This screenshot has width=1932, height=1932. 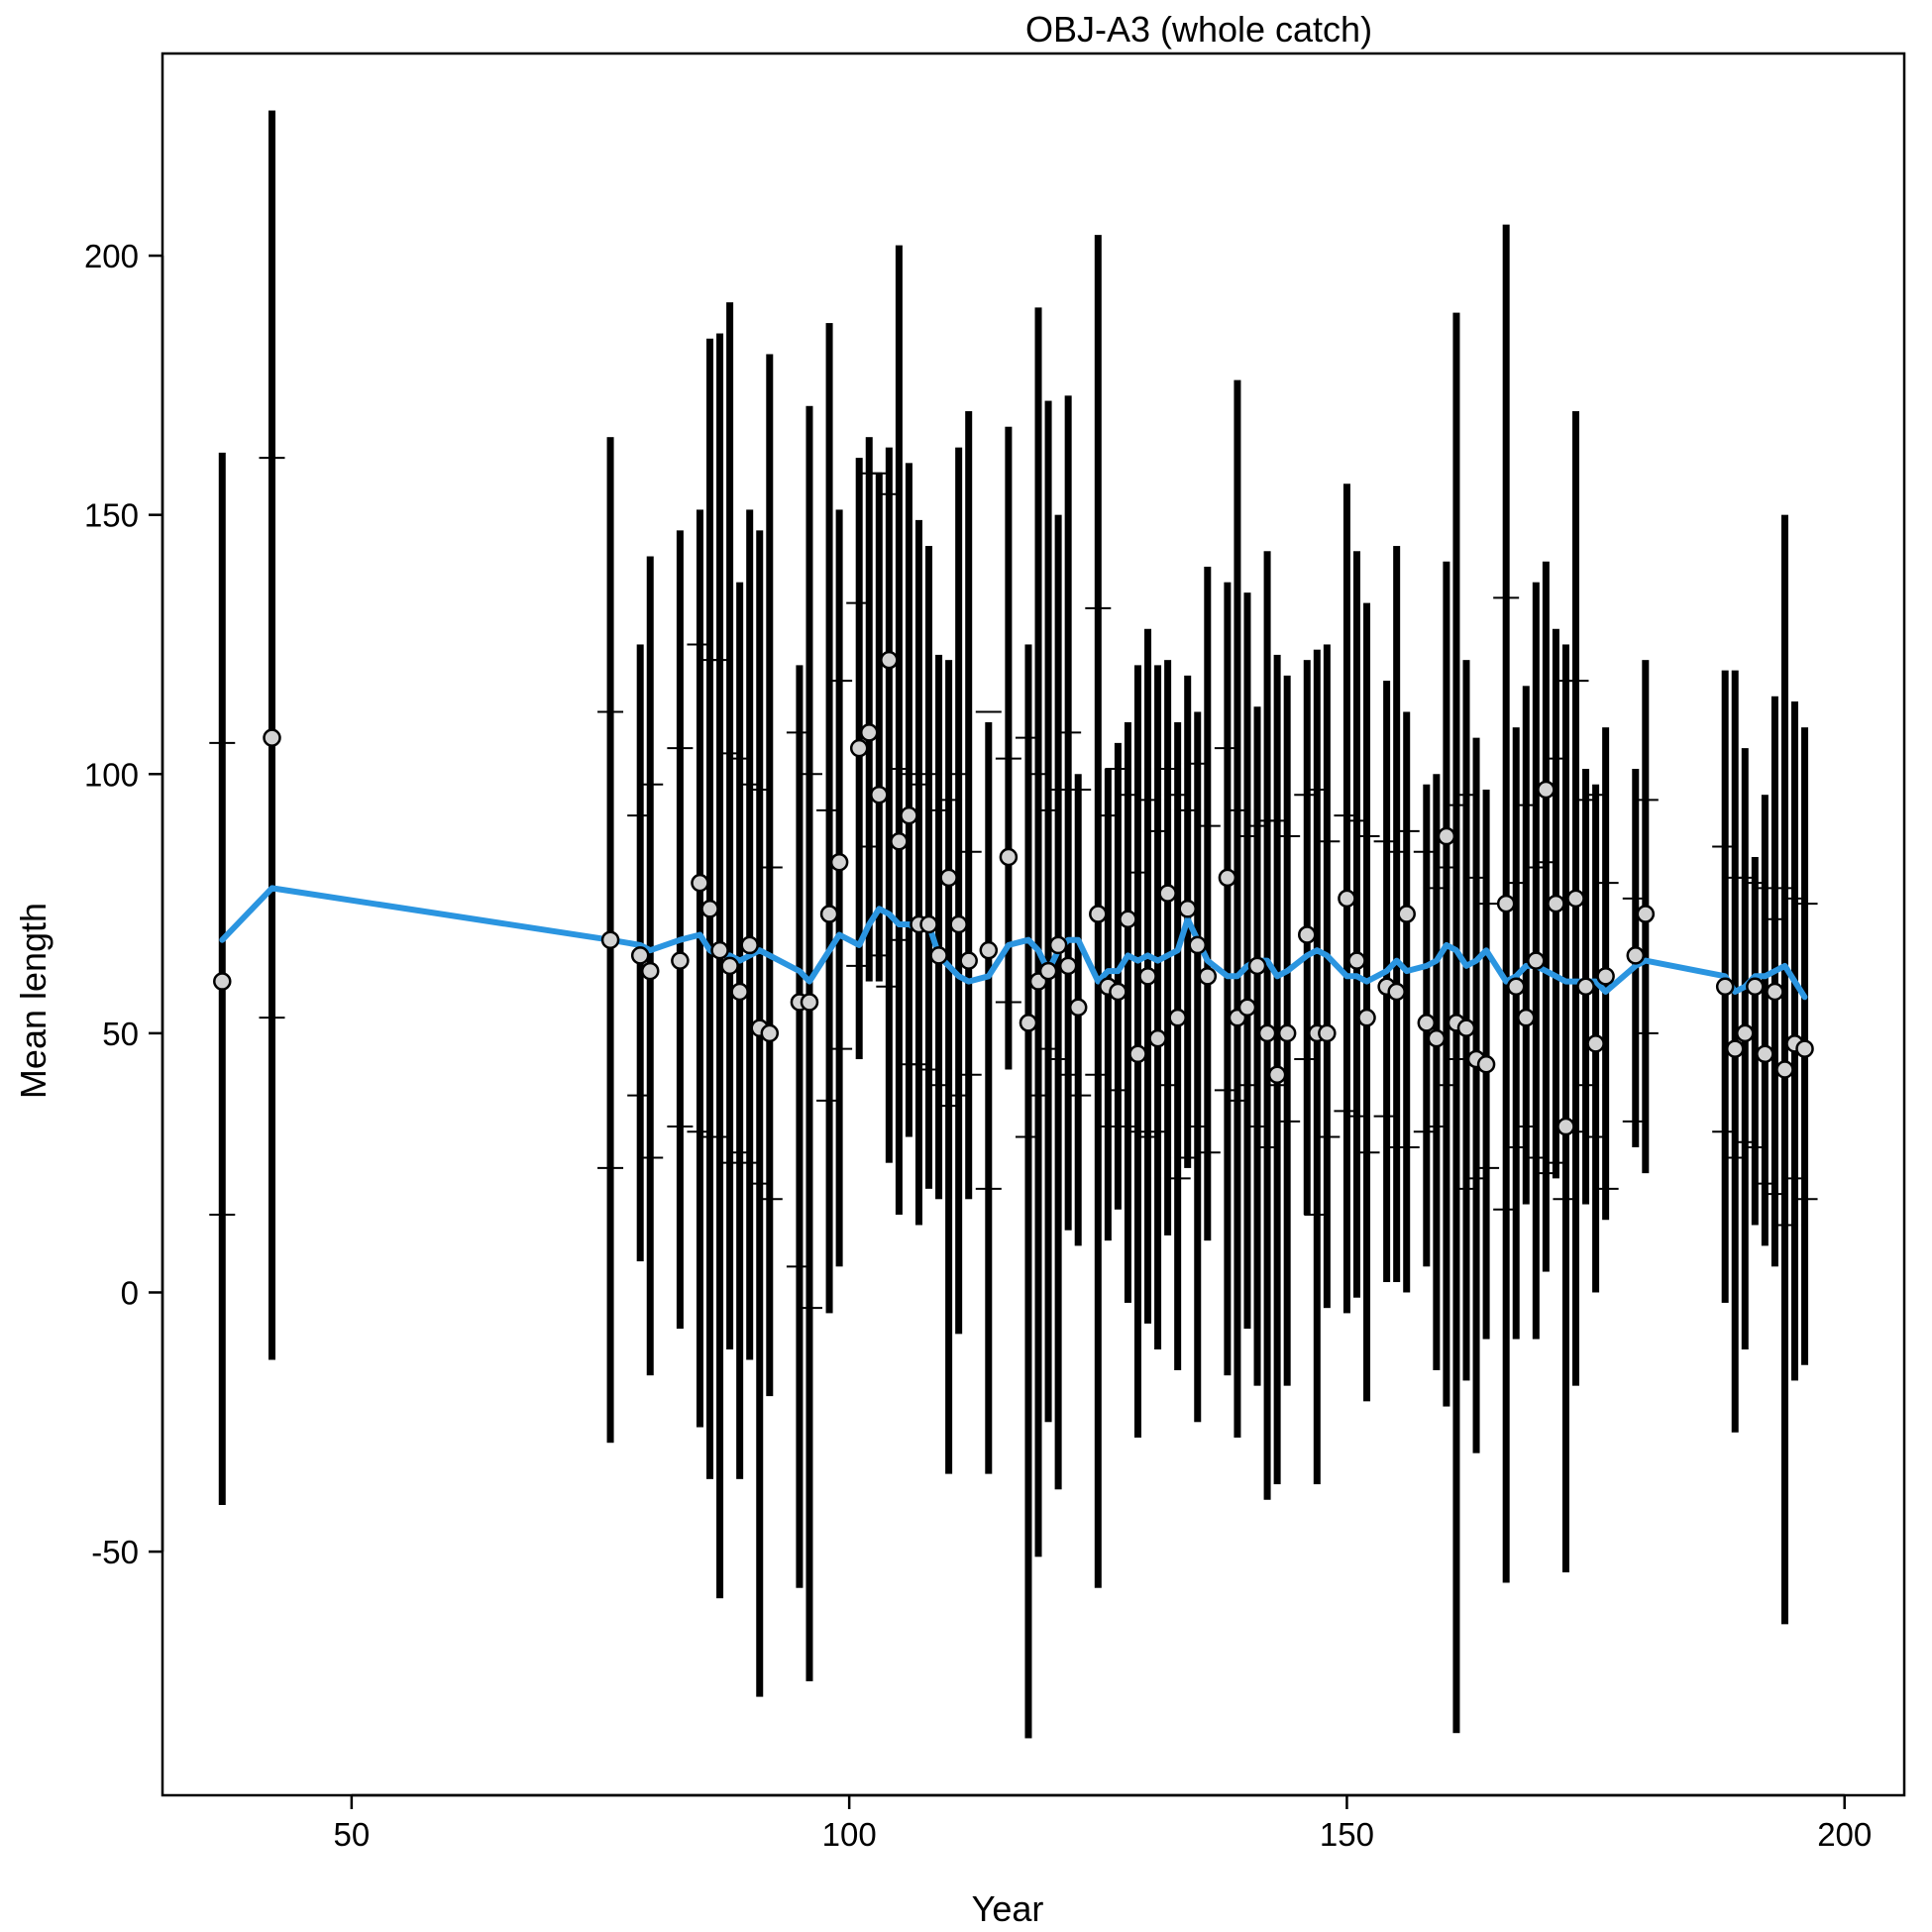 I want to click on y-axis-label: Mean length, so click(x=33, y=1001).